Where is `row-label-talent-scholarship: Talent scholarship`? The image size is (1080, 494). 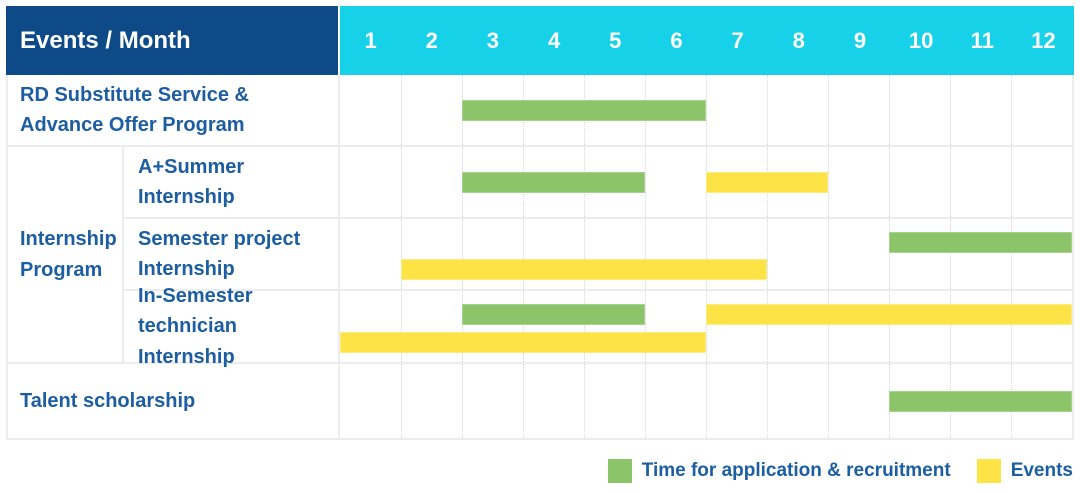 row-label-talent-scholarship: Talent scholarship is located at coordinates (173, 402).